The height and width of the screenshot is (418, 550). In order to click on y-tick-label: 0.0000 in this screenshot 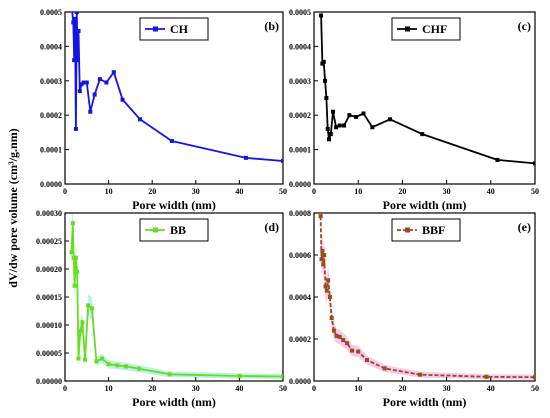, I will do `click(300, 381)`.